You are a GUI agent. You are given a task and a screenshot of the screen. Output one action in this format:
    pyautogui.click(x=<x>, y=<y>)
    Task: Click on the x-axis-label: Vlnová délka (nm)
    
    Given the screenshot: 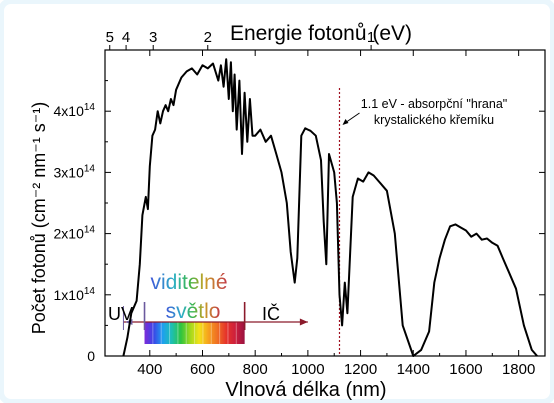 What is the action you would take?
    pyautogui.click(x=305, y=390)
    